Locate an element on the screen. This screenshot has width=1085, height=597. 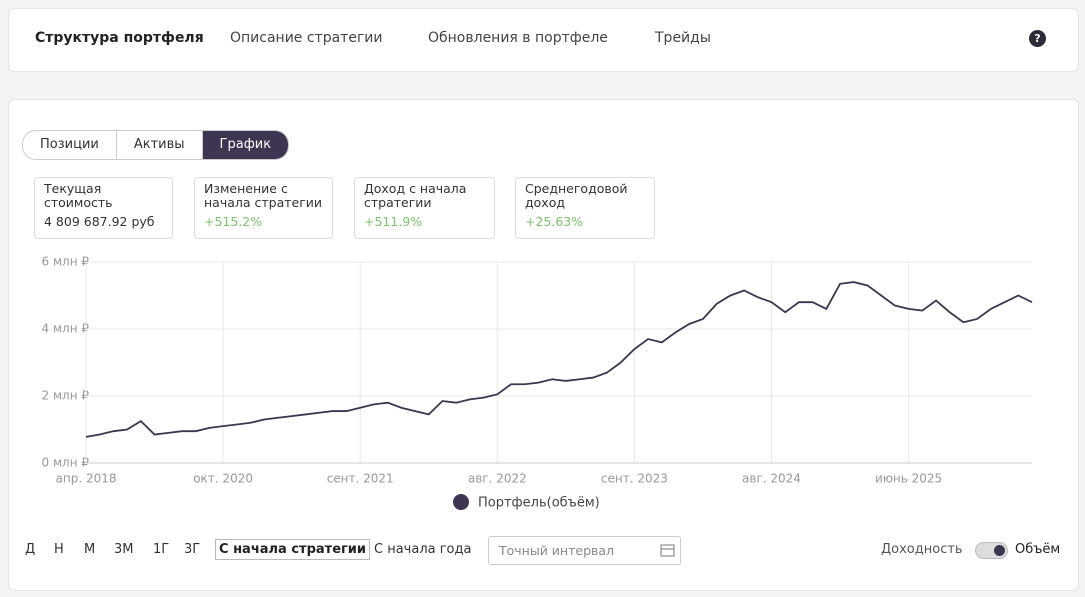
nav-tab: Трейды is located at coordinates (683, 38).